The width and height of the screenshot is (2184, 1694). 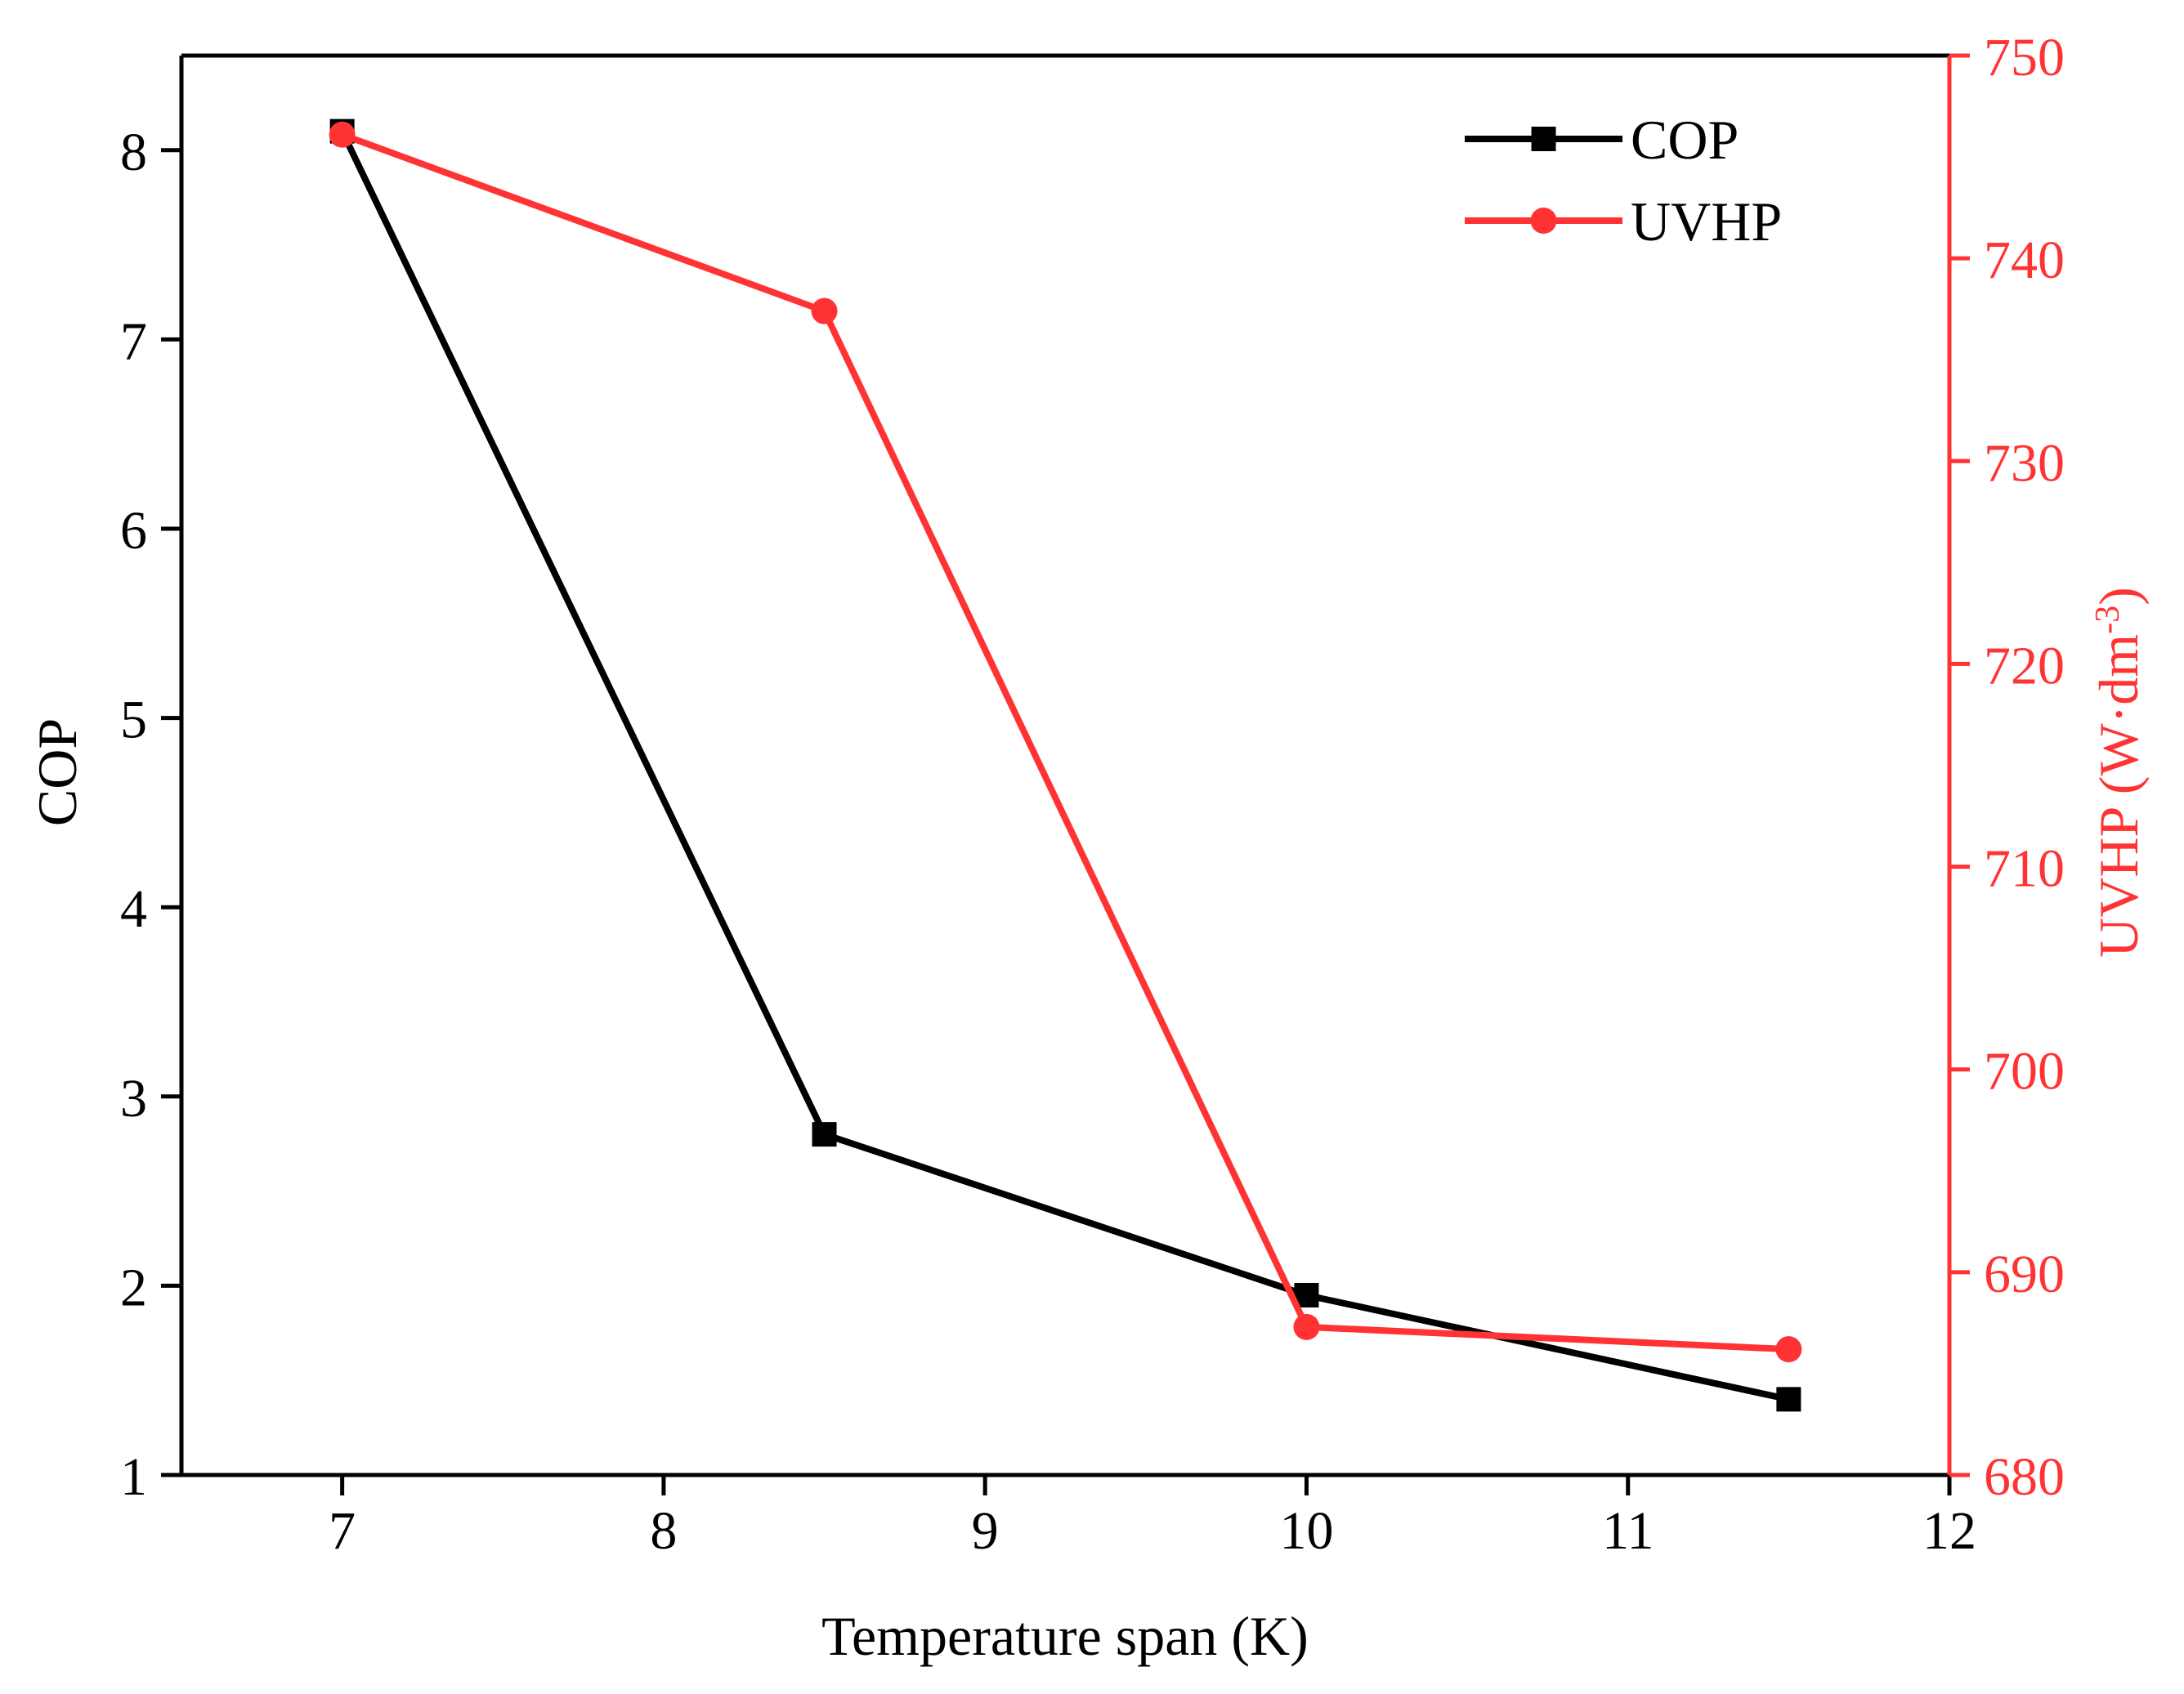 What do you see at coordinates (2024, 1274) in the screenshot?
I see `y-right-tick-label: 690` at bounding box center [2024, 1274].